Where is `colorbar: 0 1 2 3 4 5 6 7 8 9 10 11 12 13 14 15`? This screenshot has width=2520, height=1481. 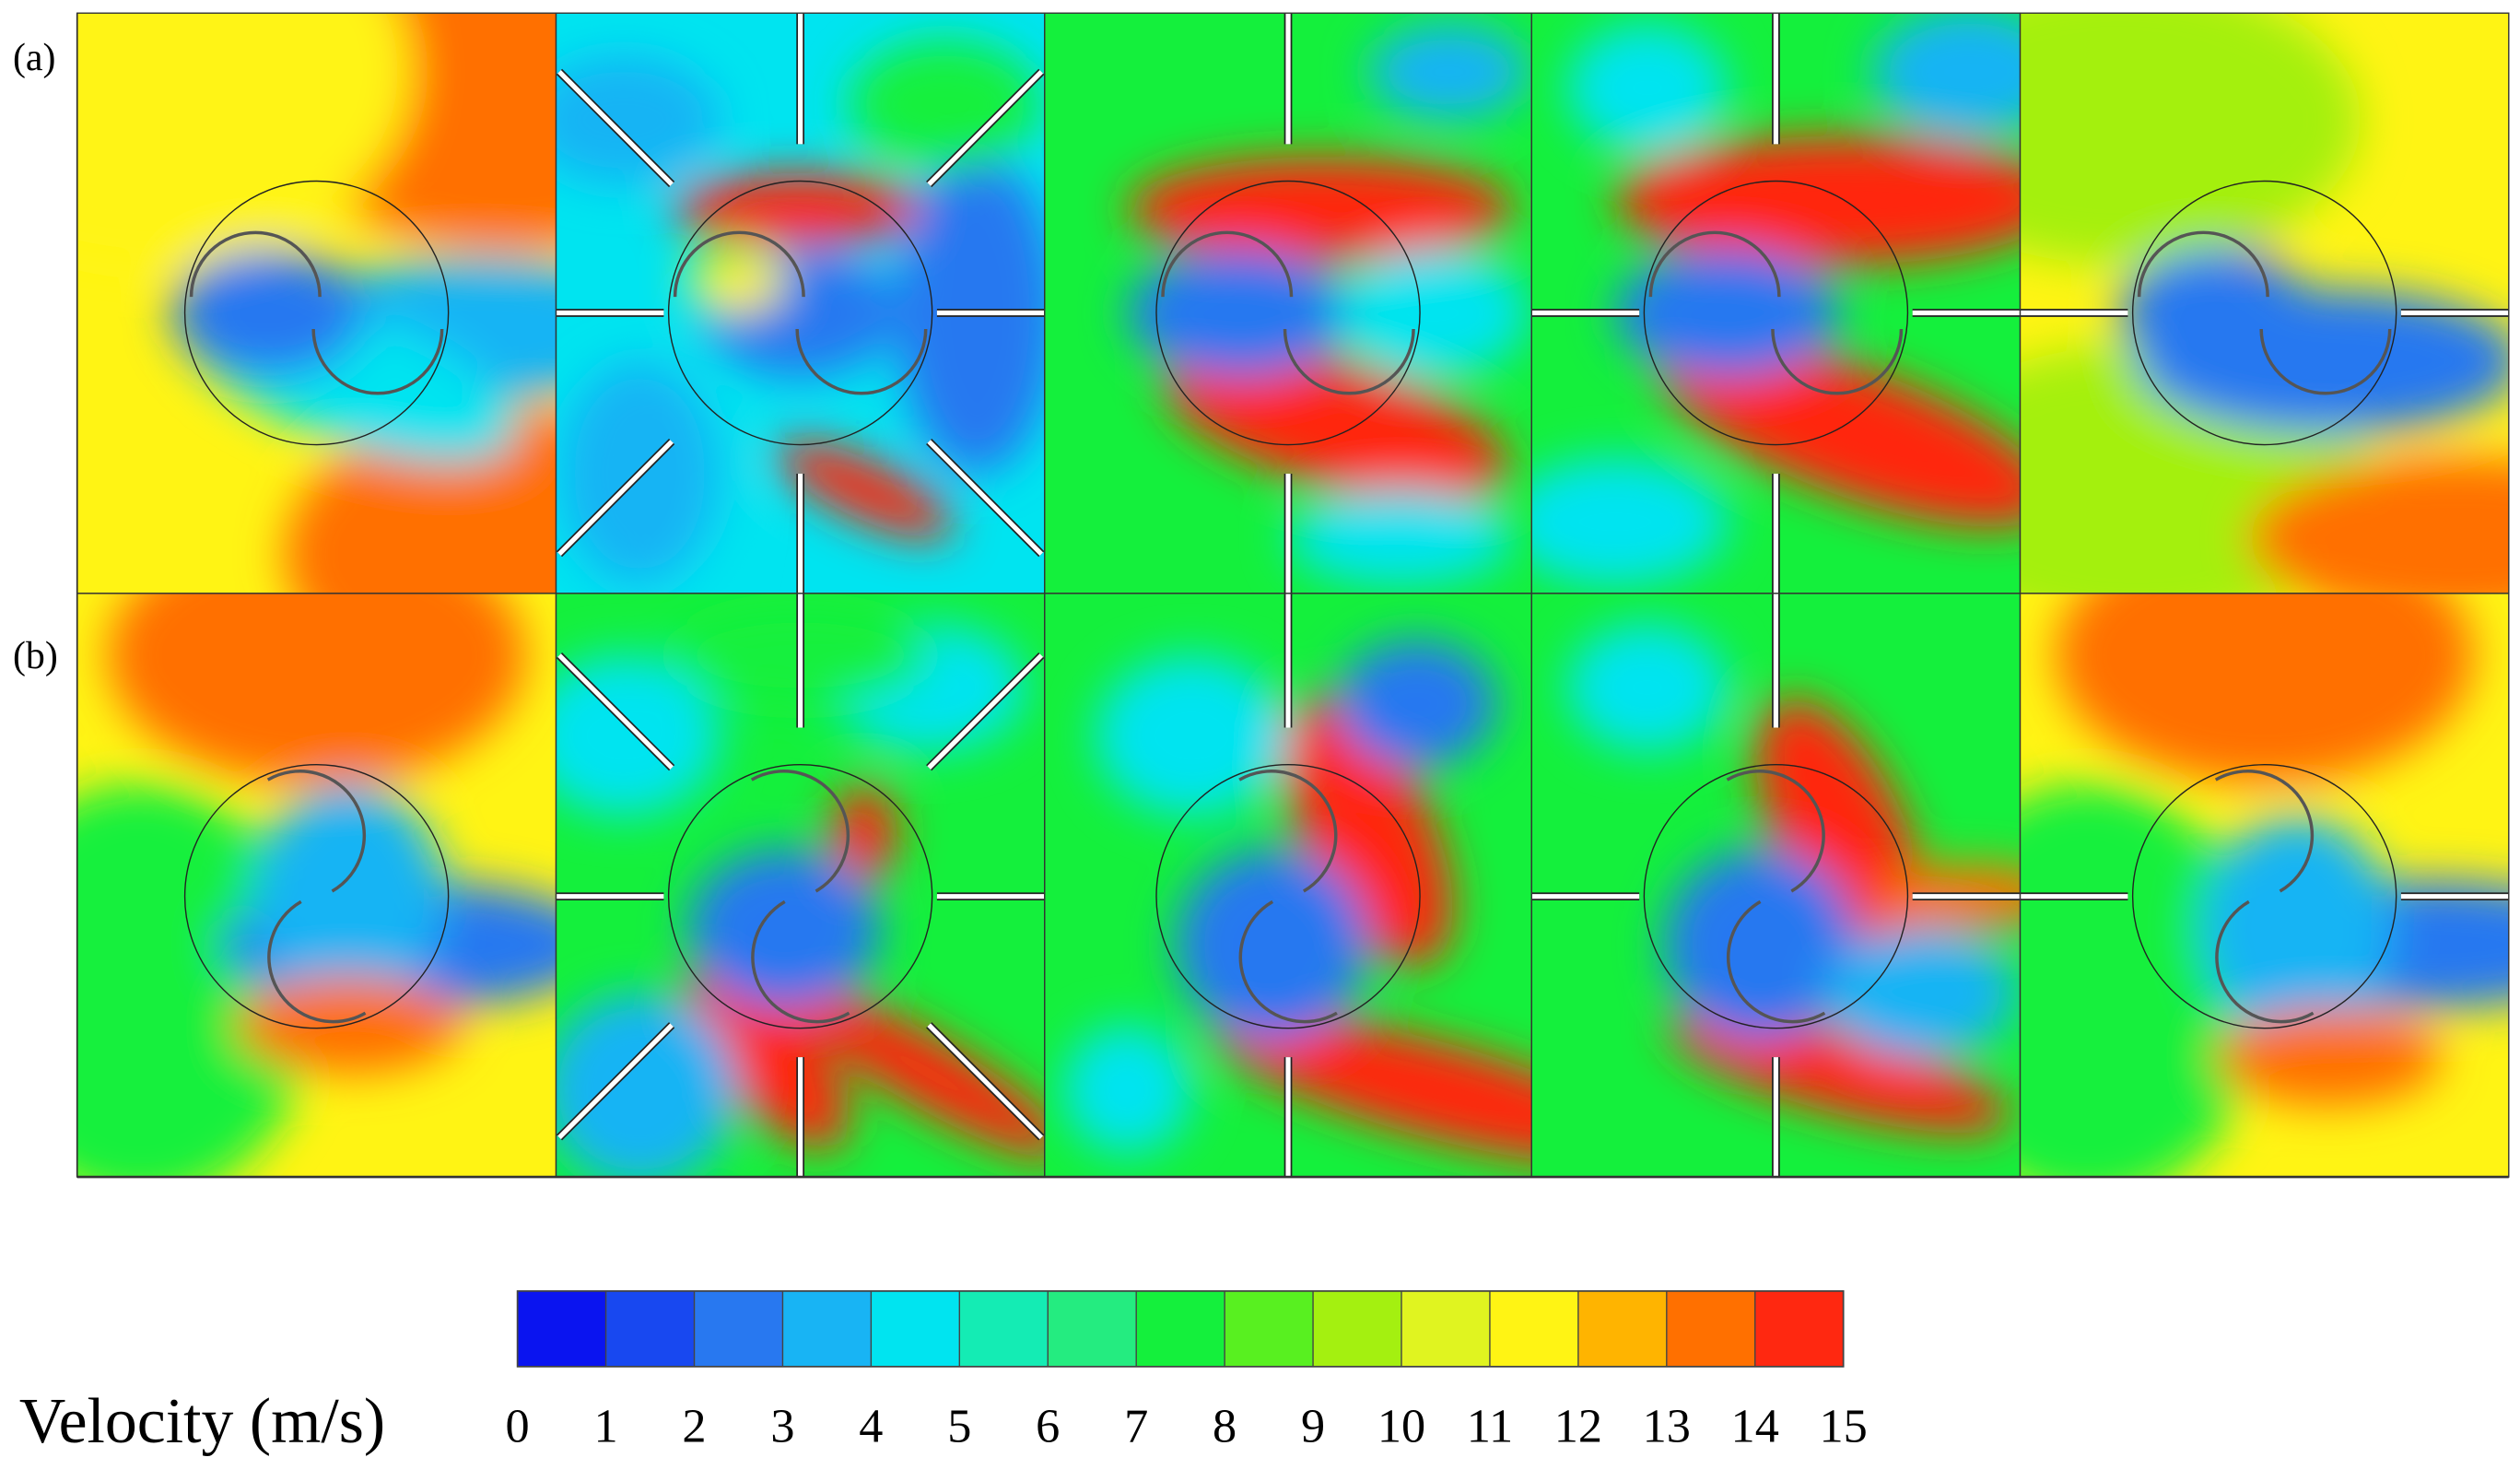 colorbar: 0 1 2 3 4 5 6 7 8 9 10 11 12 13 14 15 is located at coordinates (1187, 1371).